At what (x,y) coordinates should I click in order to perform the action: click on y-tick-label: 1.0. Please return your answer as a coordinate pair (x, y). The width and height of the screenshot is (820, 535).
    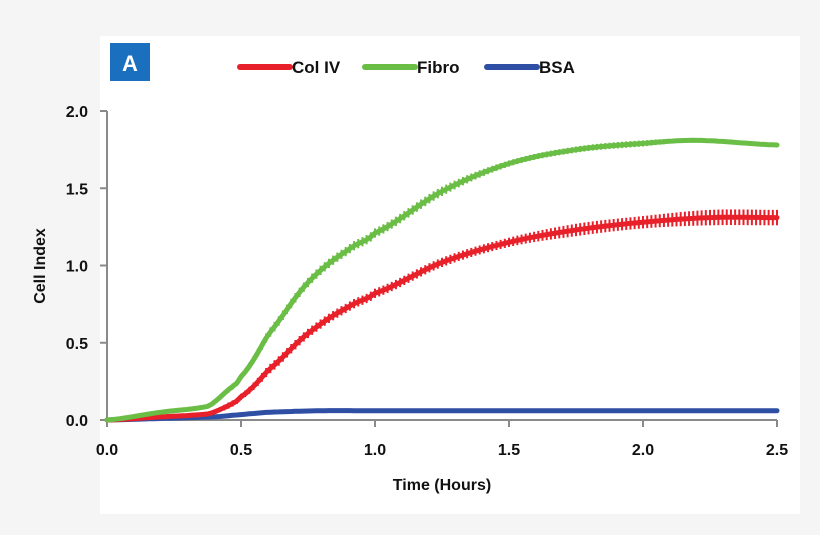
    Looking at the image, I should click on (77, 267).